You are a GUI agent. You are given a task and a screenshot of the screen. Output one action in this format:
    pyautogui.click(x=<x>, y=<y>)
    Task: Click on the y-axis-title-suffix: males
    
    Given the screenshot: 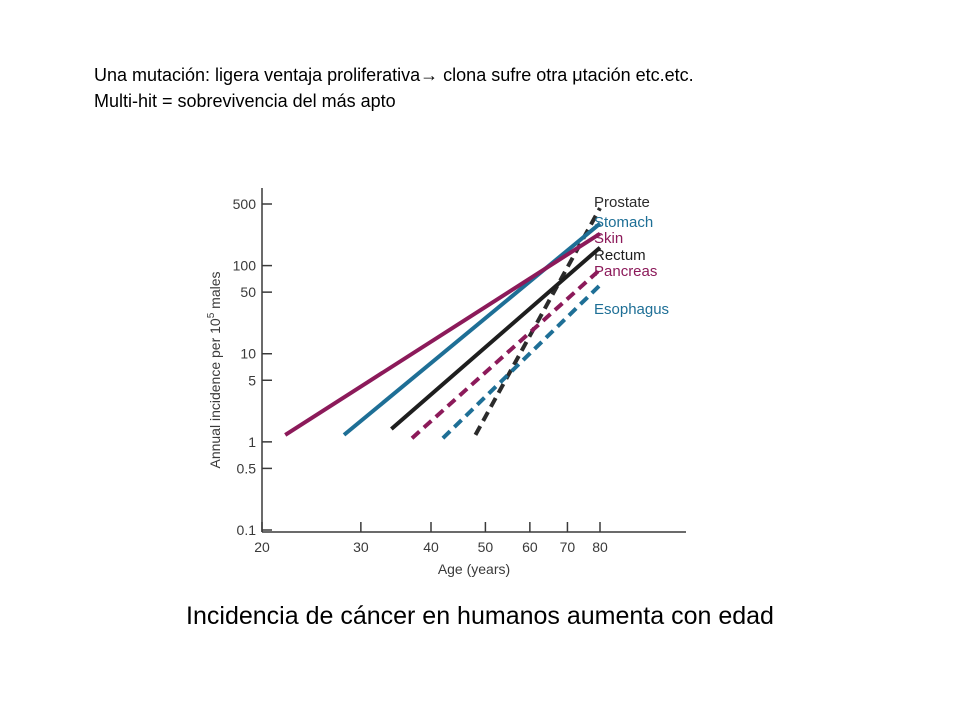 What is the action you would take?
    pyautogui.click(x=215, y=291)
    